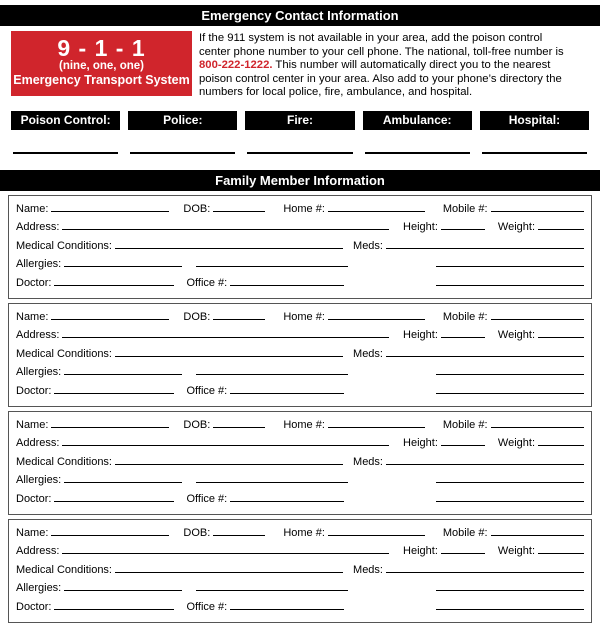 The image size is (600, 628). Describe the element at coordinates (534, 120) in the screenshot. I see `hospital-label: Hospital:` at that location.